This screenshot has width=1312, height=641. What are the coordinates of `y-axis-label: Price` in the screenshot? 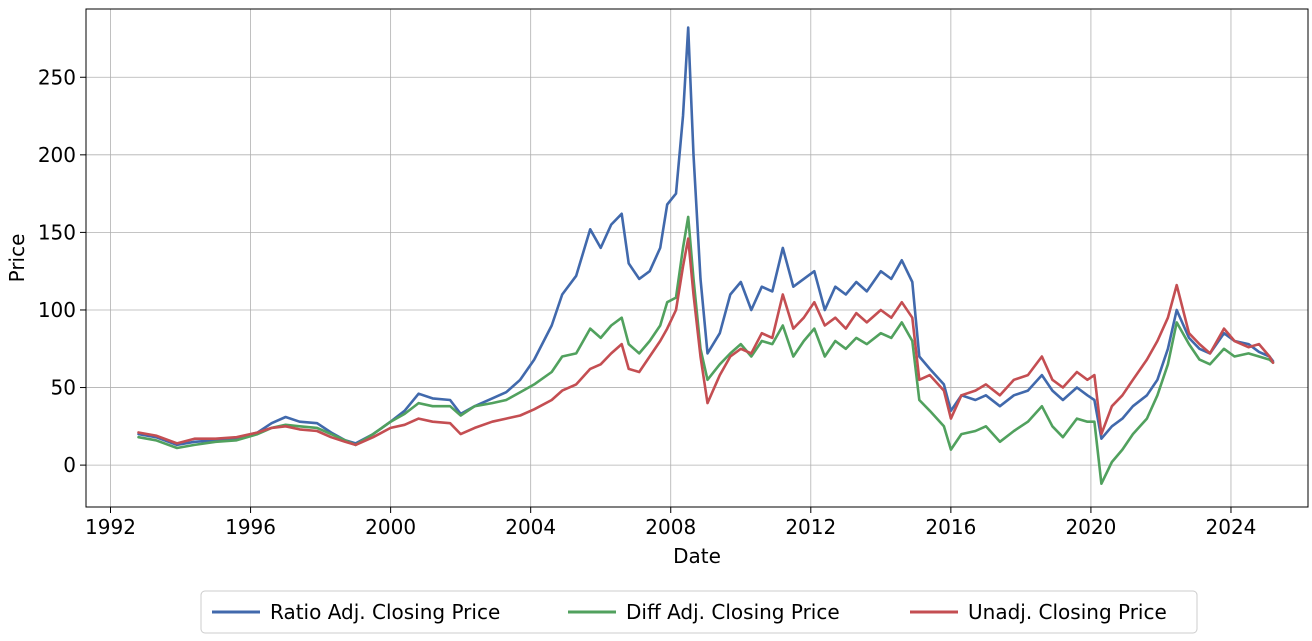 It's located at (17, 258).